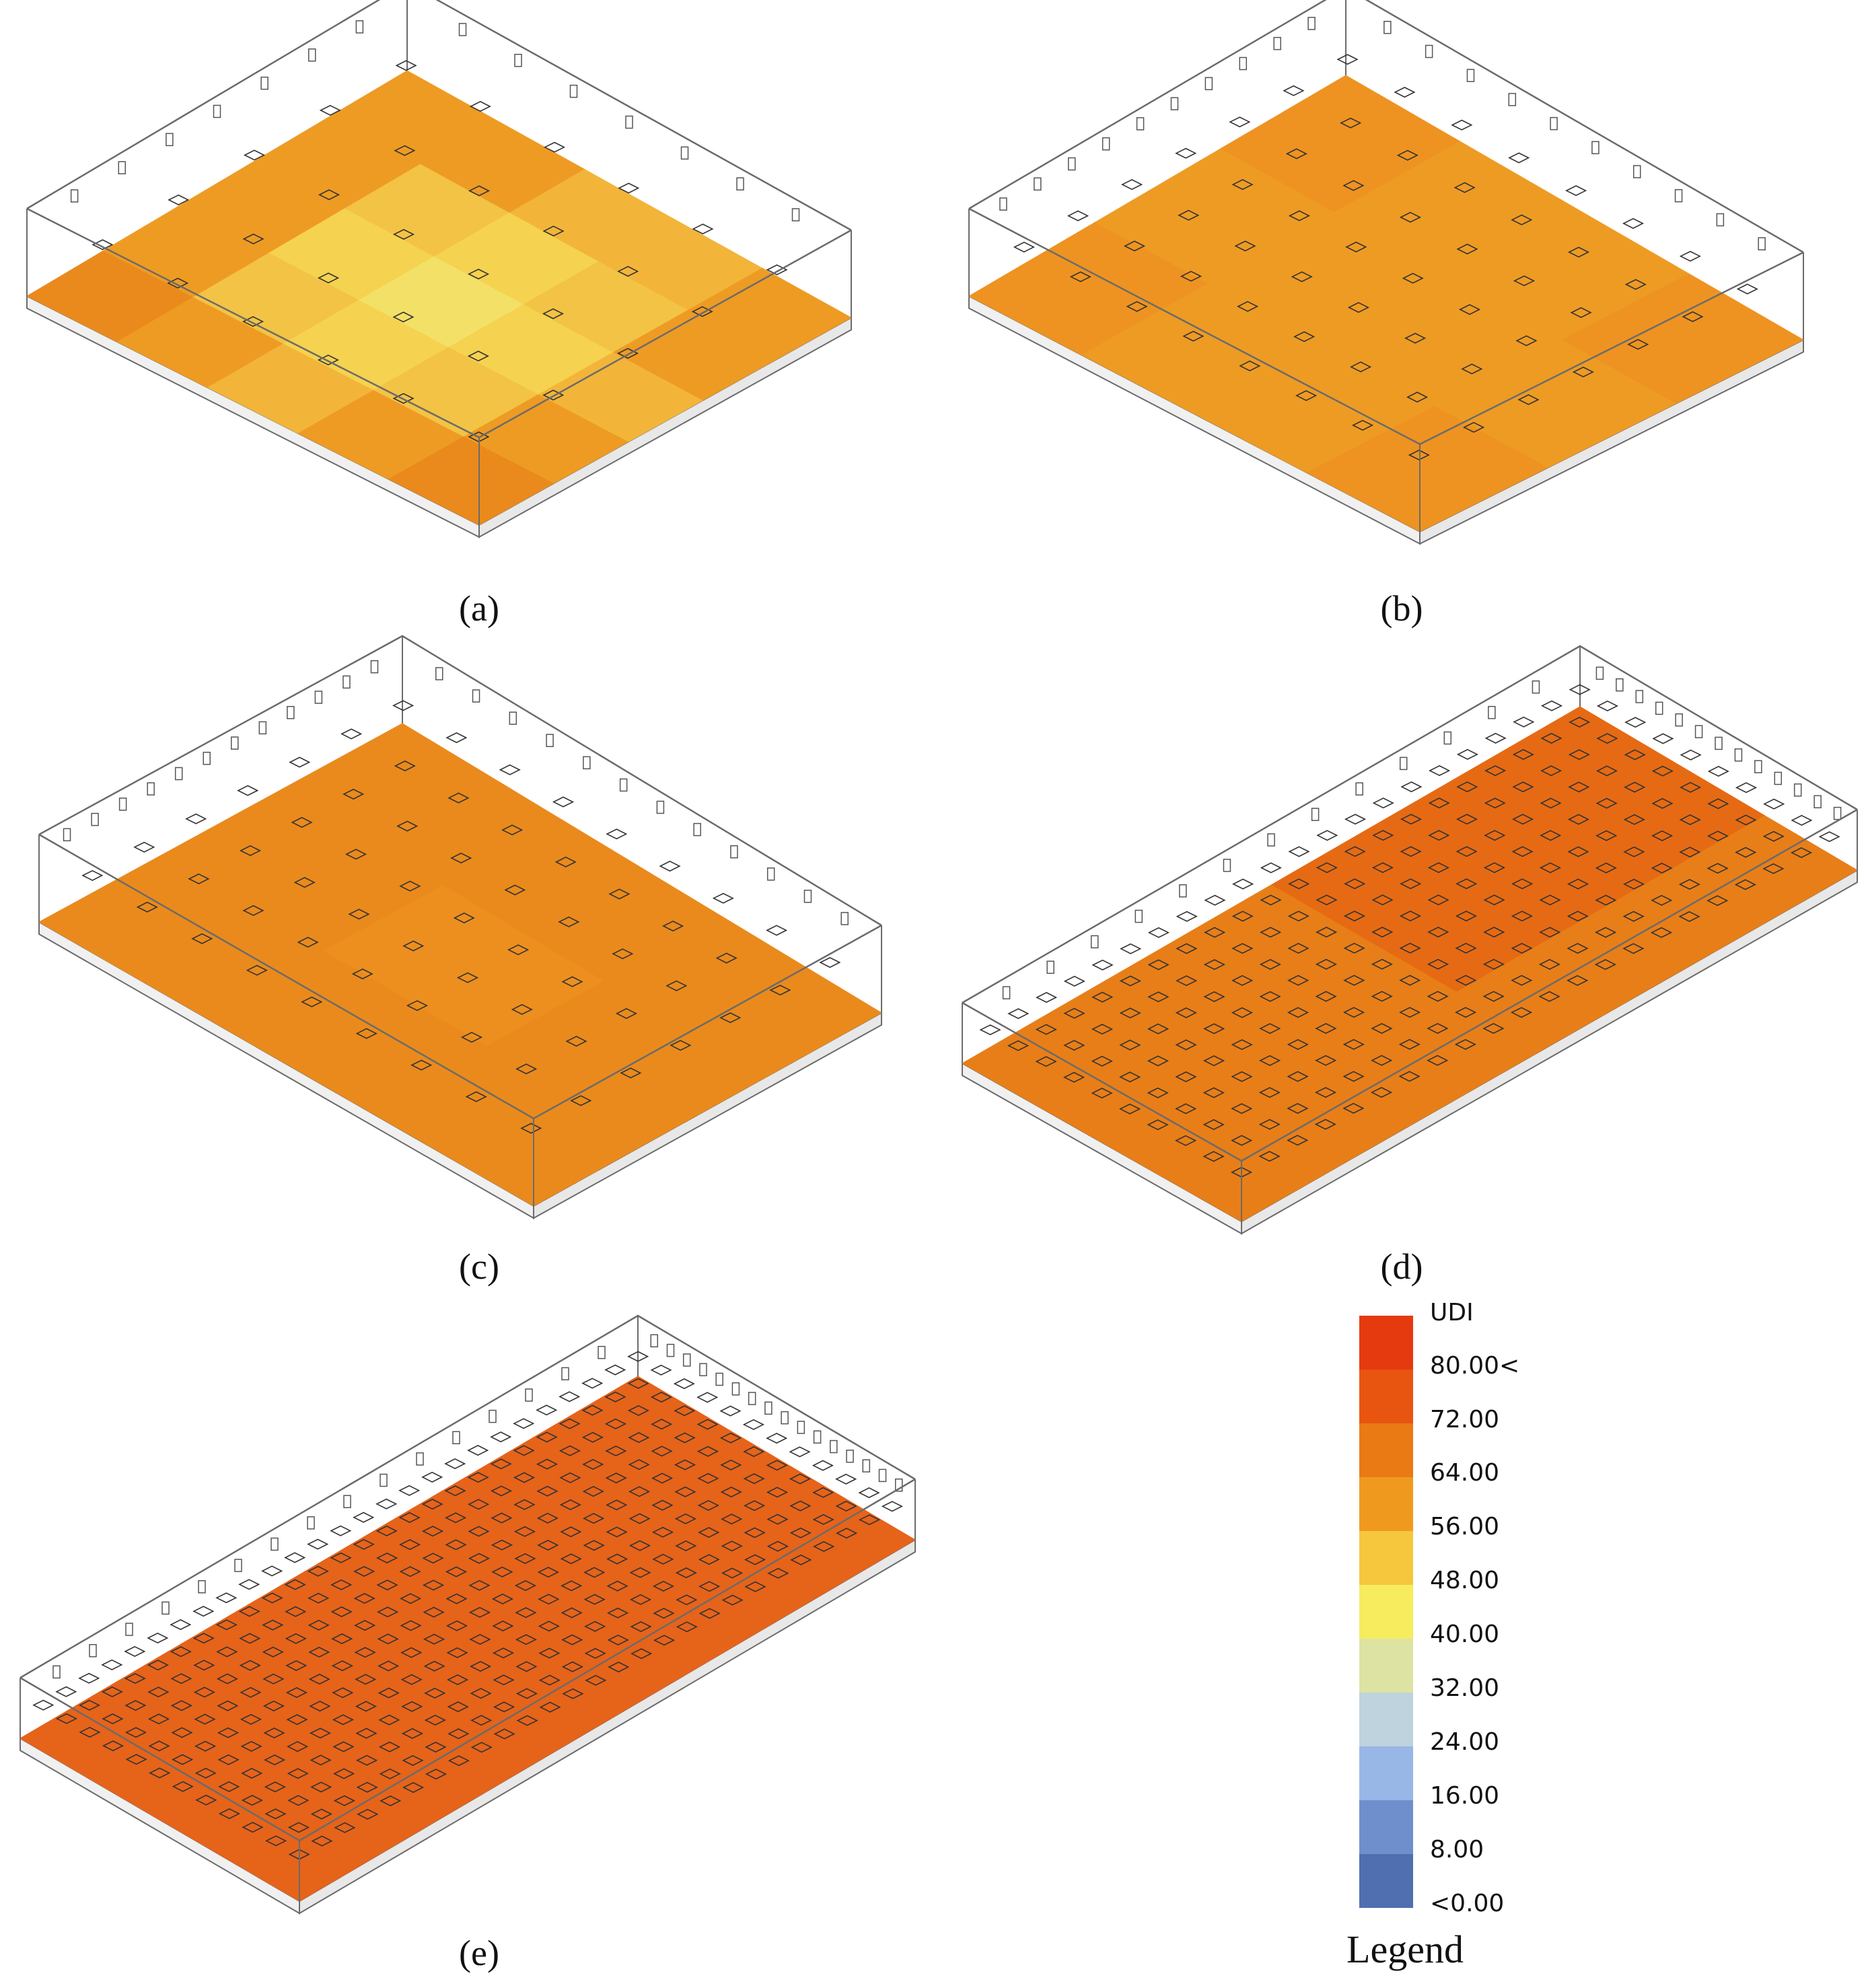  Describe the element at coordinates (1467, 1903) in the screenshot. I see `legend-label-0: <0.00` at that location.